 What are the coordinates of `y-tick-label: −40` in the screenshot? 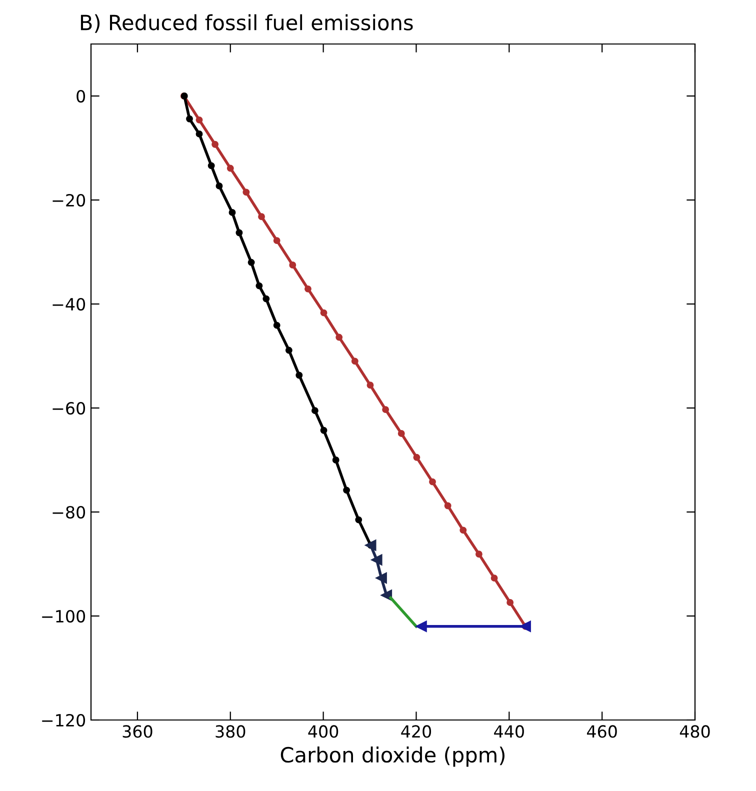 It's located at (69, 304).